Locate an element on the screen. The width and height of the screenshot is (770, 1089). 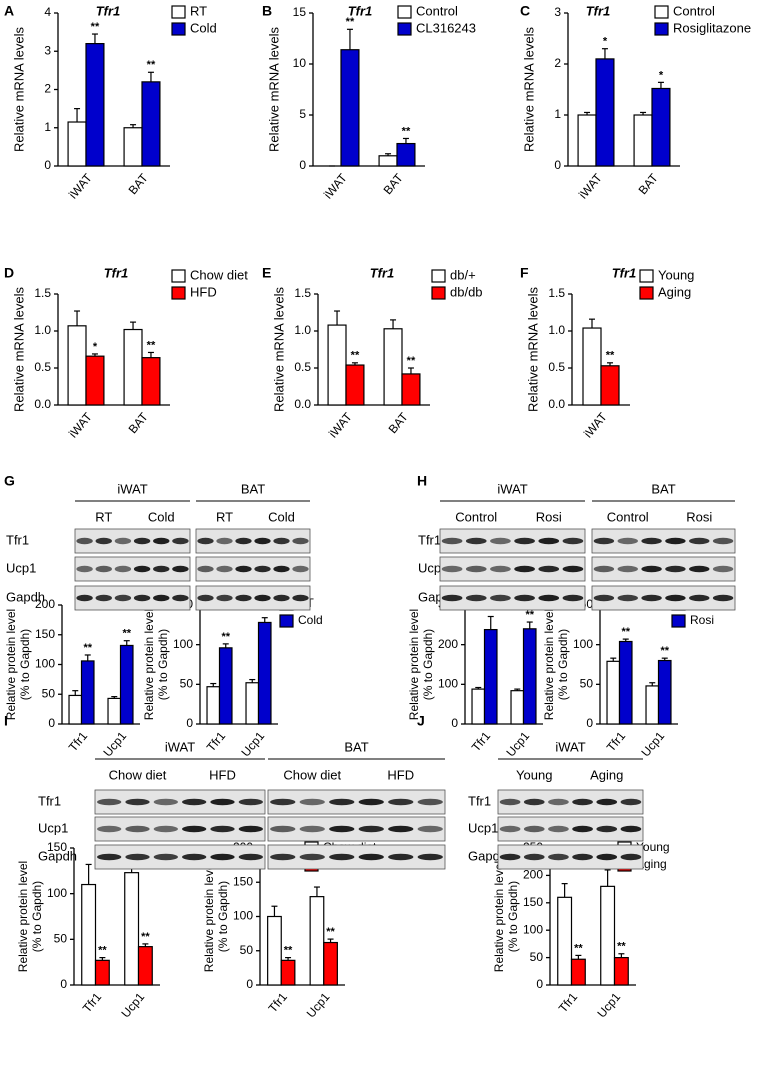
legend-label: Rosiglitazone is located at coordinates (712, 27).